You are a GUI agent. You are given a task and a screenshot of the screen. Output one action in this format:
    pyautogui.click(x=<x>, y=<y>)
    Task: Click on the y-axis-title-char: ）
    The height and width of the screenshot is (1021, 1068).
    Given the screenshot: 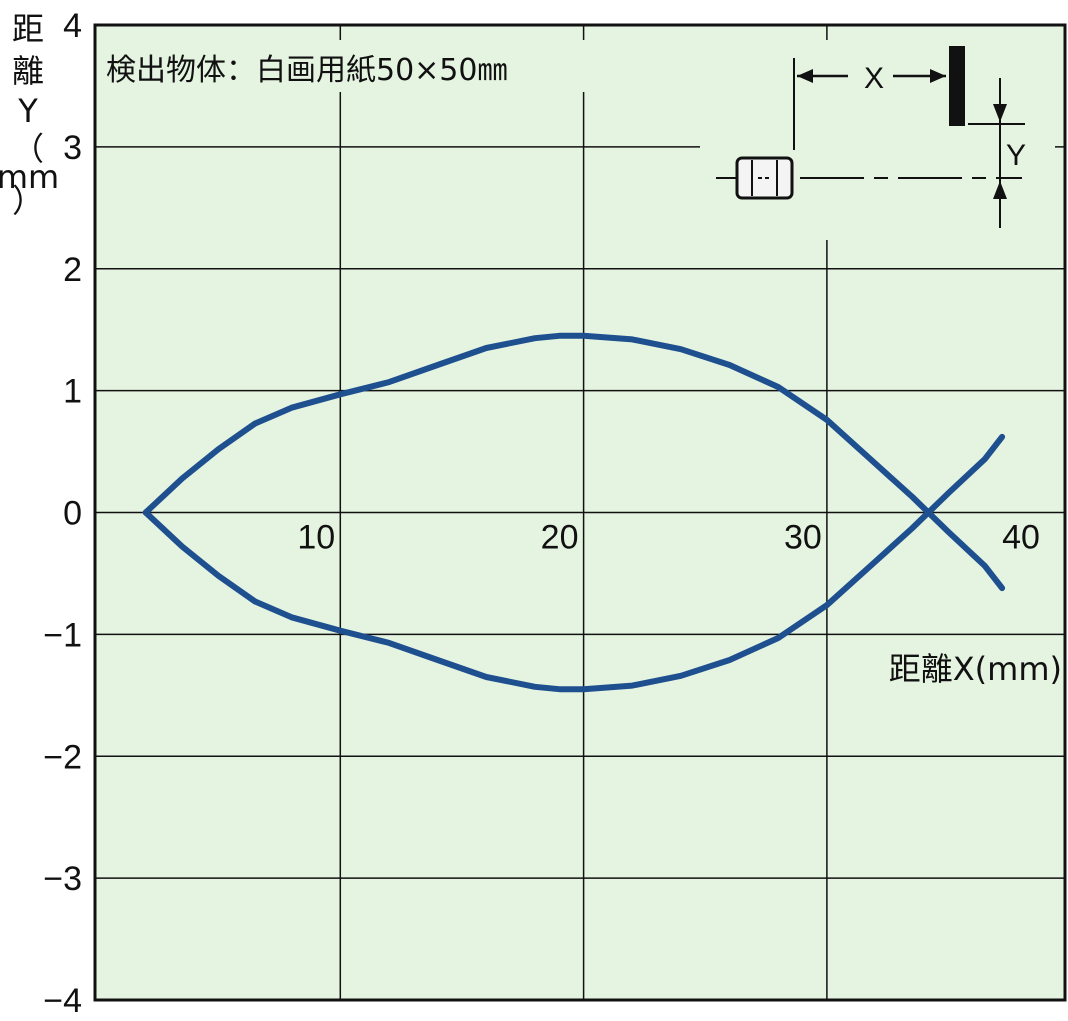 What is the action you would take?
    pyautogui.click(x=28, y=201)
    